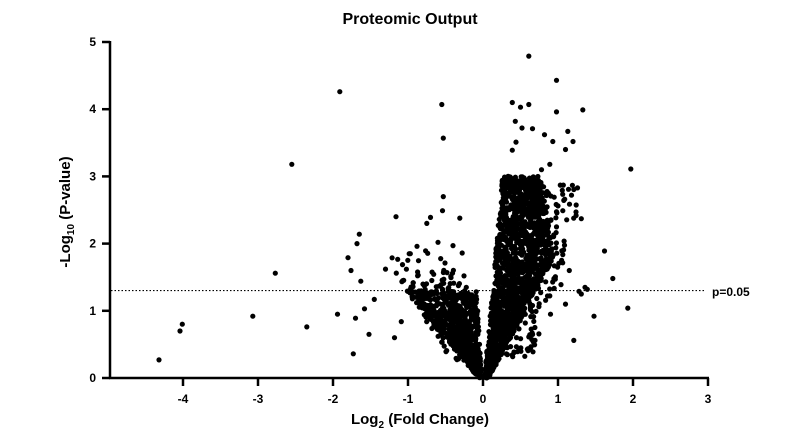 This screenshot has height=435, width=797. Describe the element at coordinates (708, 399) in the screenshot. I see `x-tick-label: 3` at that location.